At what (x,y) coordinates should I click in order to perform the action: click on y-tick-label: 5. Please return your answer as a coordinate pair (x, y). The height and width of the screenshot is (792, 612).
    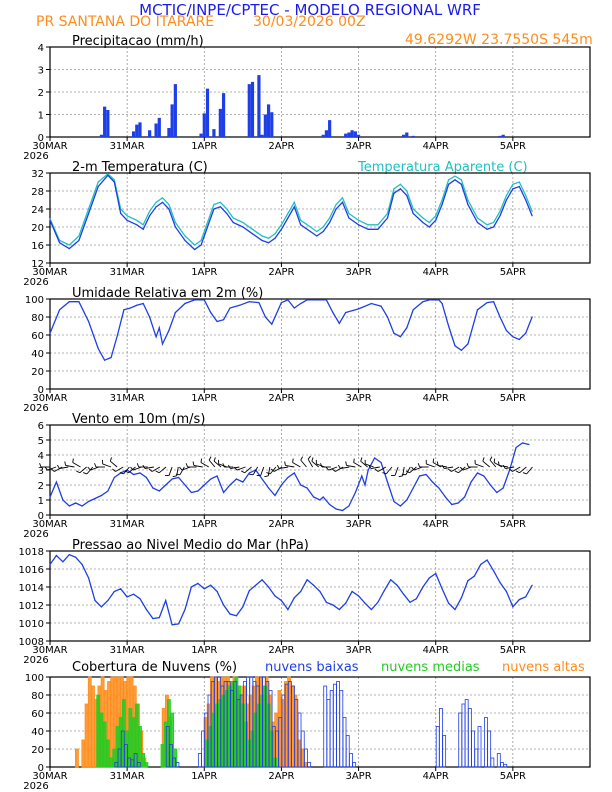
    Looking at the image, I should click on (41, 441).